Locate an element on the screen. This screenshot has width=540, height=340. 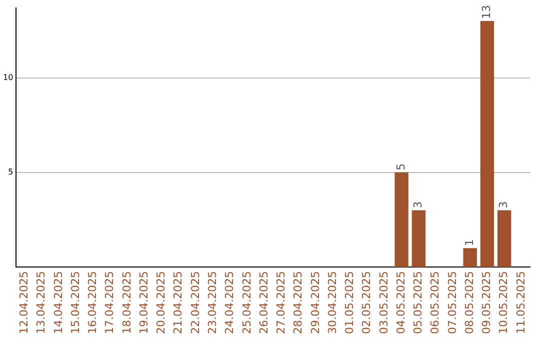
x-tick-label: 16.04.2025 is located at coordinates (93, 302).